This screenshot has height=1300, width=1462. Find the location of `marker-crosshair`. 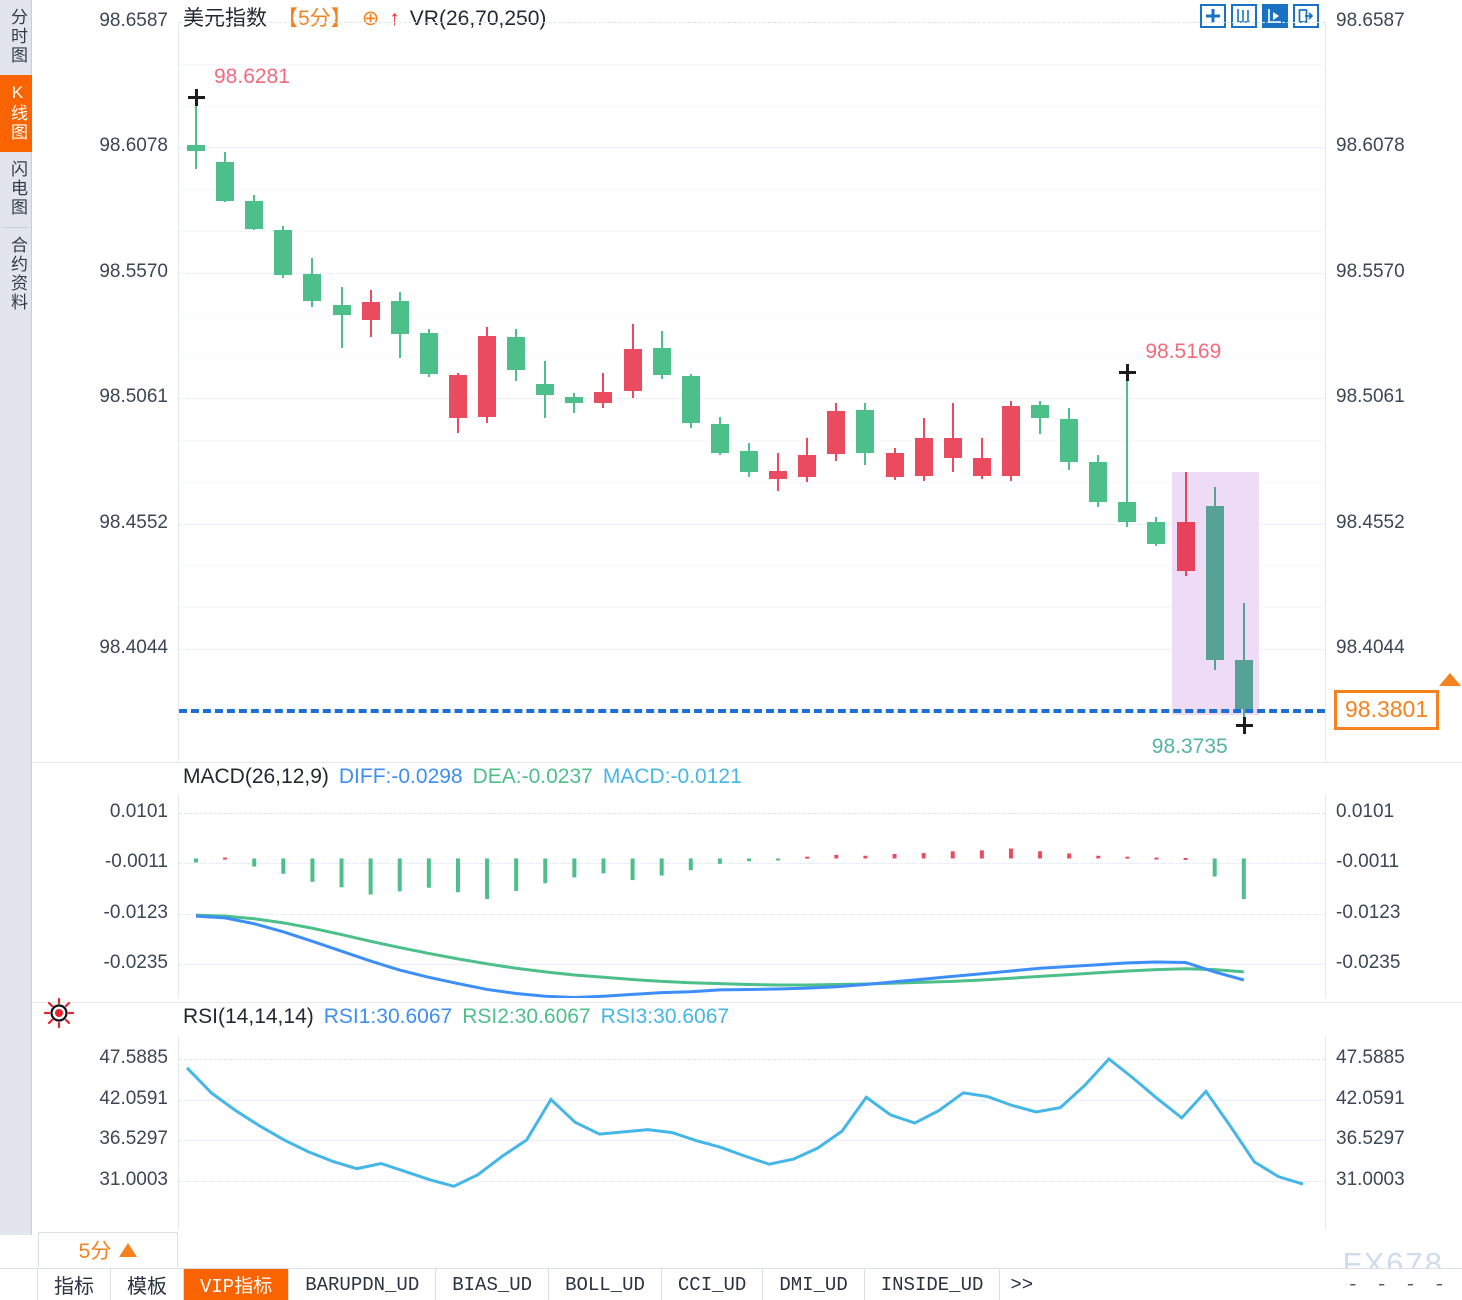

marker-crosshair is located at coordinates (196, 98).